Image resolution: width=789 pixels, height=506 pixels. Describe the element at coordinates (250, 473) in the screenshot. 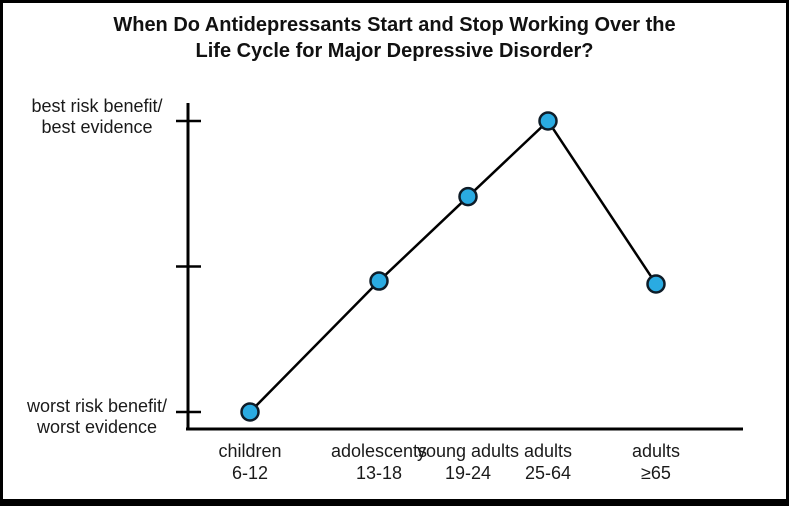

I see `x-axis-category-age-range: 6-12` at that location.